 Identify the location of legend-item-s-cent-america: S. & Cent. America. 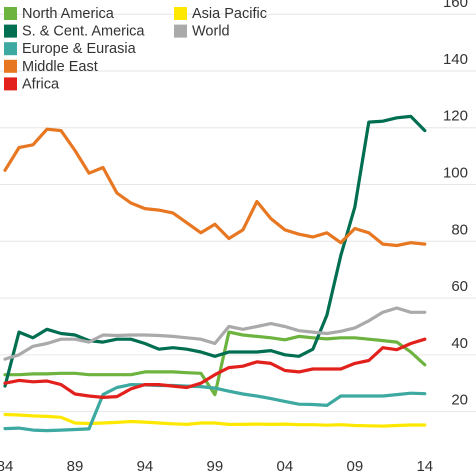
(74, 32).